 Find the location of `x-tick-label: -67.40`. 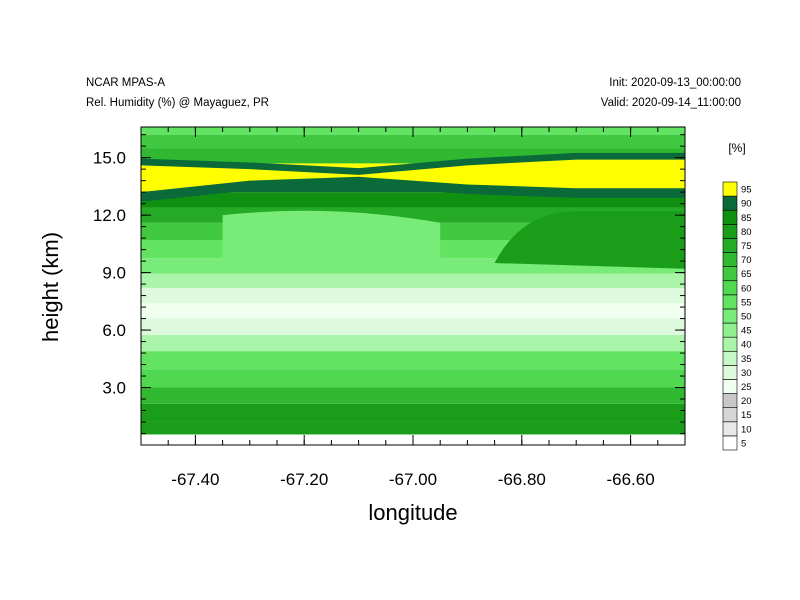

x-tick-label: -67.40 is located at coordinates (195, 479).